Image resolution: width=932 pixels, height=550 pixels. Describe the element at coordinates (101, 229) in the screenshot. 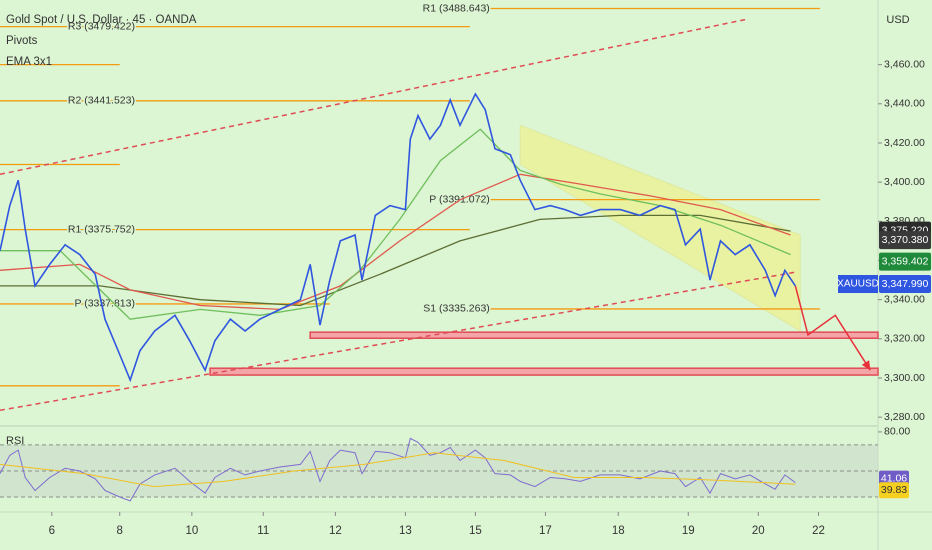

I see `pivot-label: R1 (3375.752)` at that location.